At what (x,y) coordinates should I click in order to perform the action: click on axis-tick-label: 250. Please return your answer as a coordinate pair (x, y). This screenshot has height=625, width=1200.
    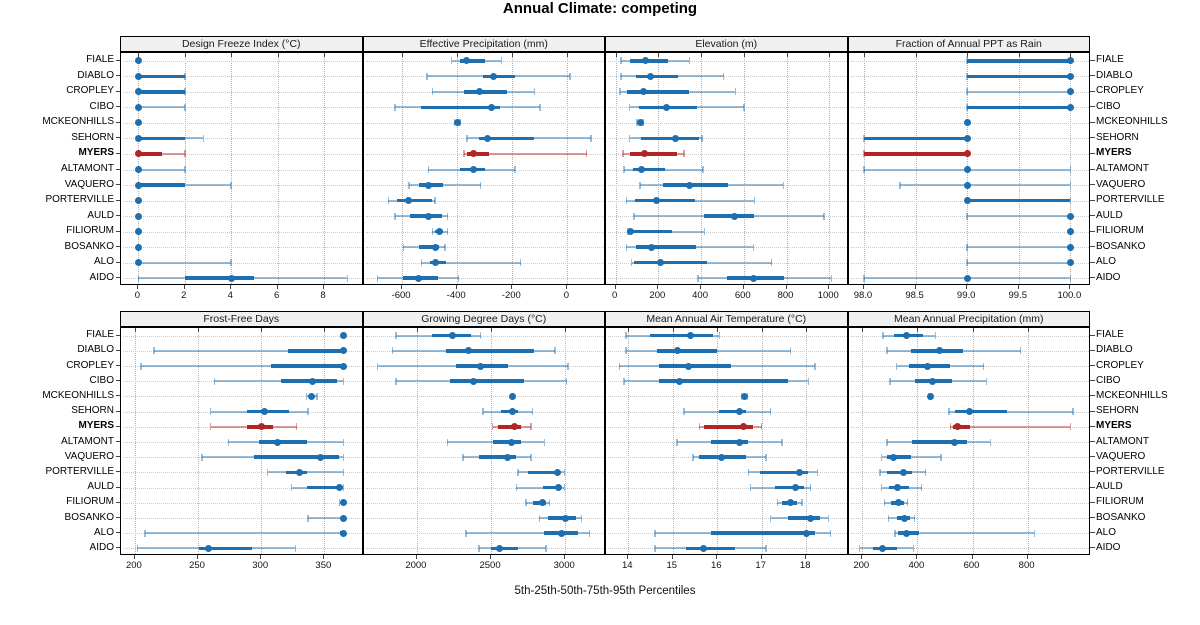
    Looking at the image, I should click on (197, 565).